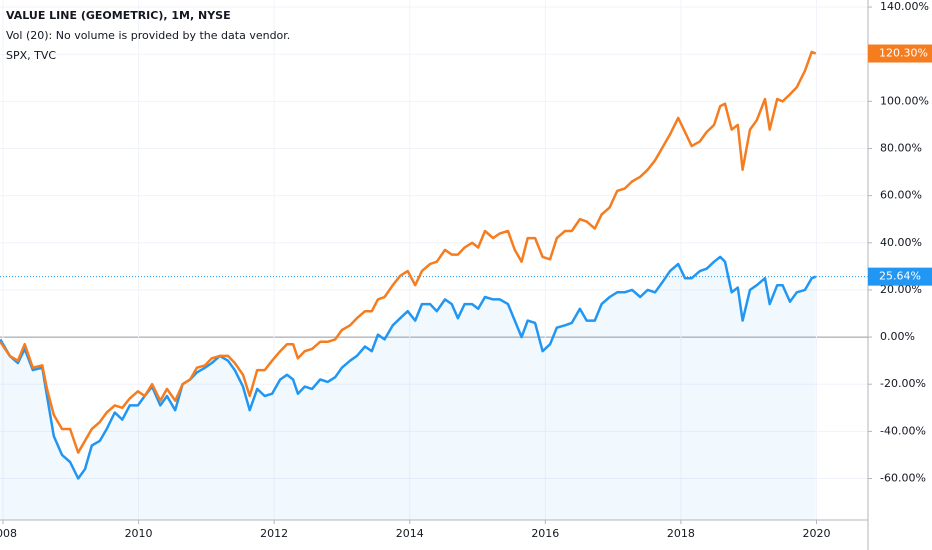  What do you see at coordinates (681, 533) in the screenshot?
I see `x-tick-label: 2018` at bounding box center [681, 533].